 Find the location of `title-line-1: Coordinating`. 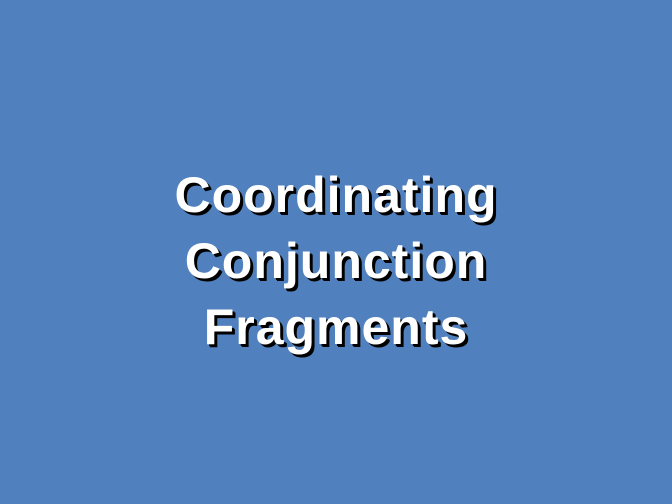

title-line-1: Coordinating is located at coordinates (336, 195).